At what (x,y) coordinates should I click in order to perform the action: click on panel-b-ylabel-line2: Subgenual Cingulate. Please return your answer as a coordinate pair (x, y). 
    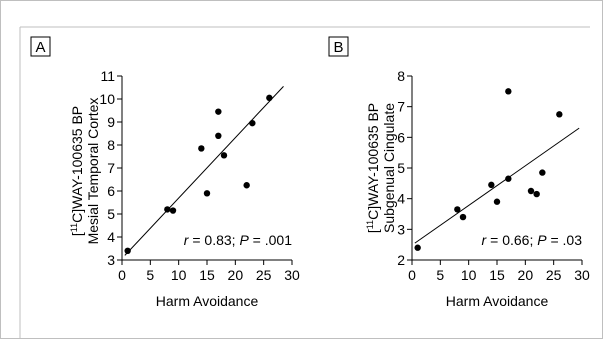
    Looking at the image, I should click on (389, 168).